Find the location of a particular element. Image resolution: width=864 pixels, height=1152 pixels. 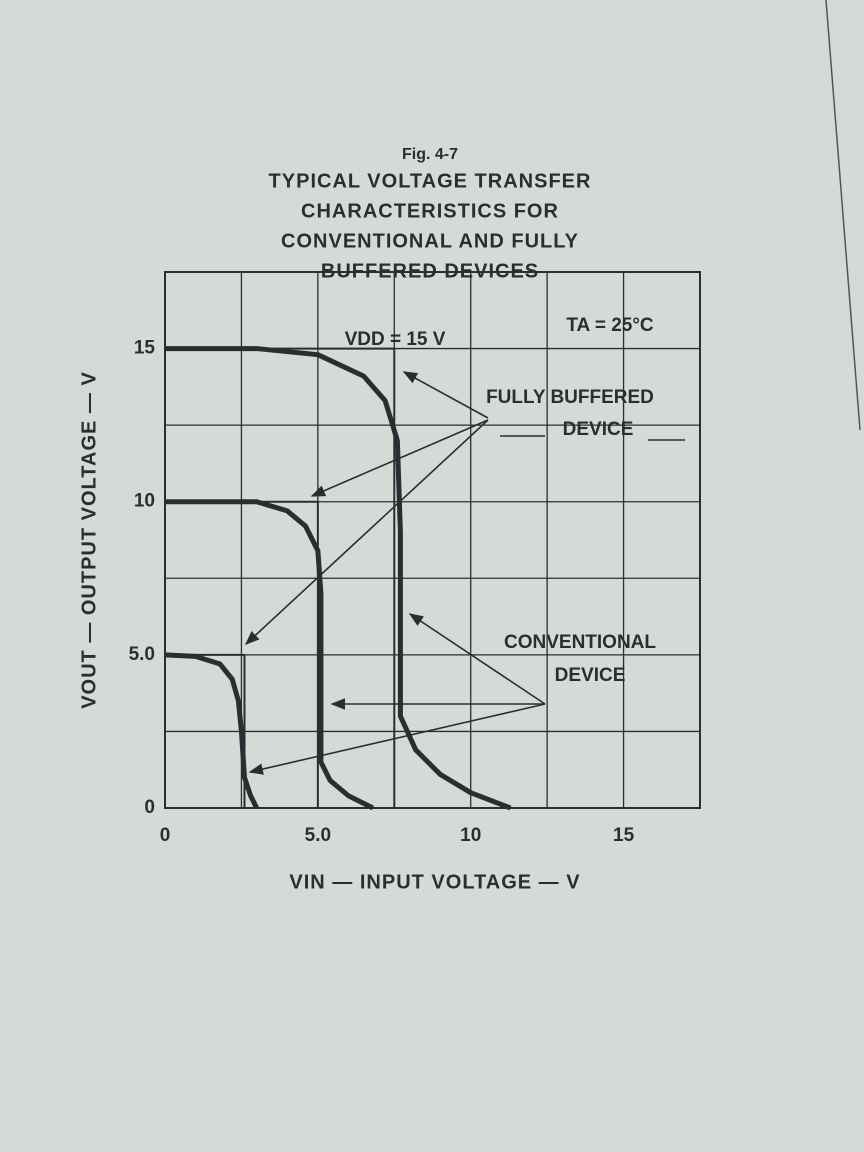

y-tick-label: 5.0 is located at coordinates (142, 654).